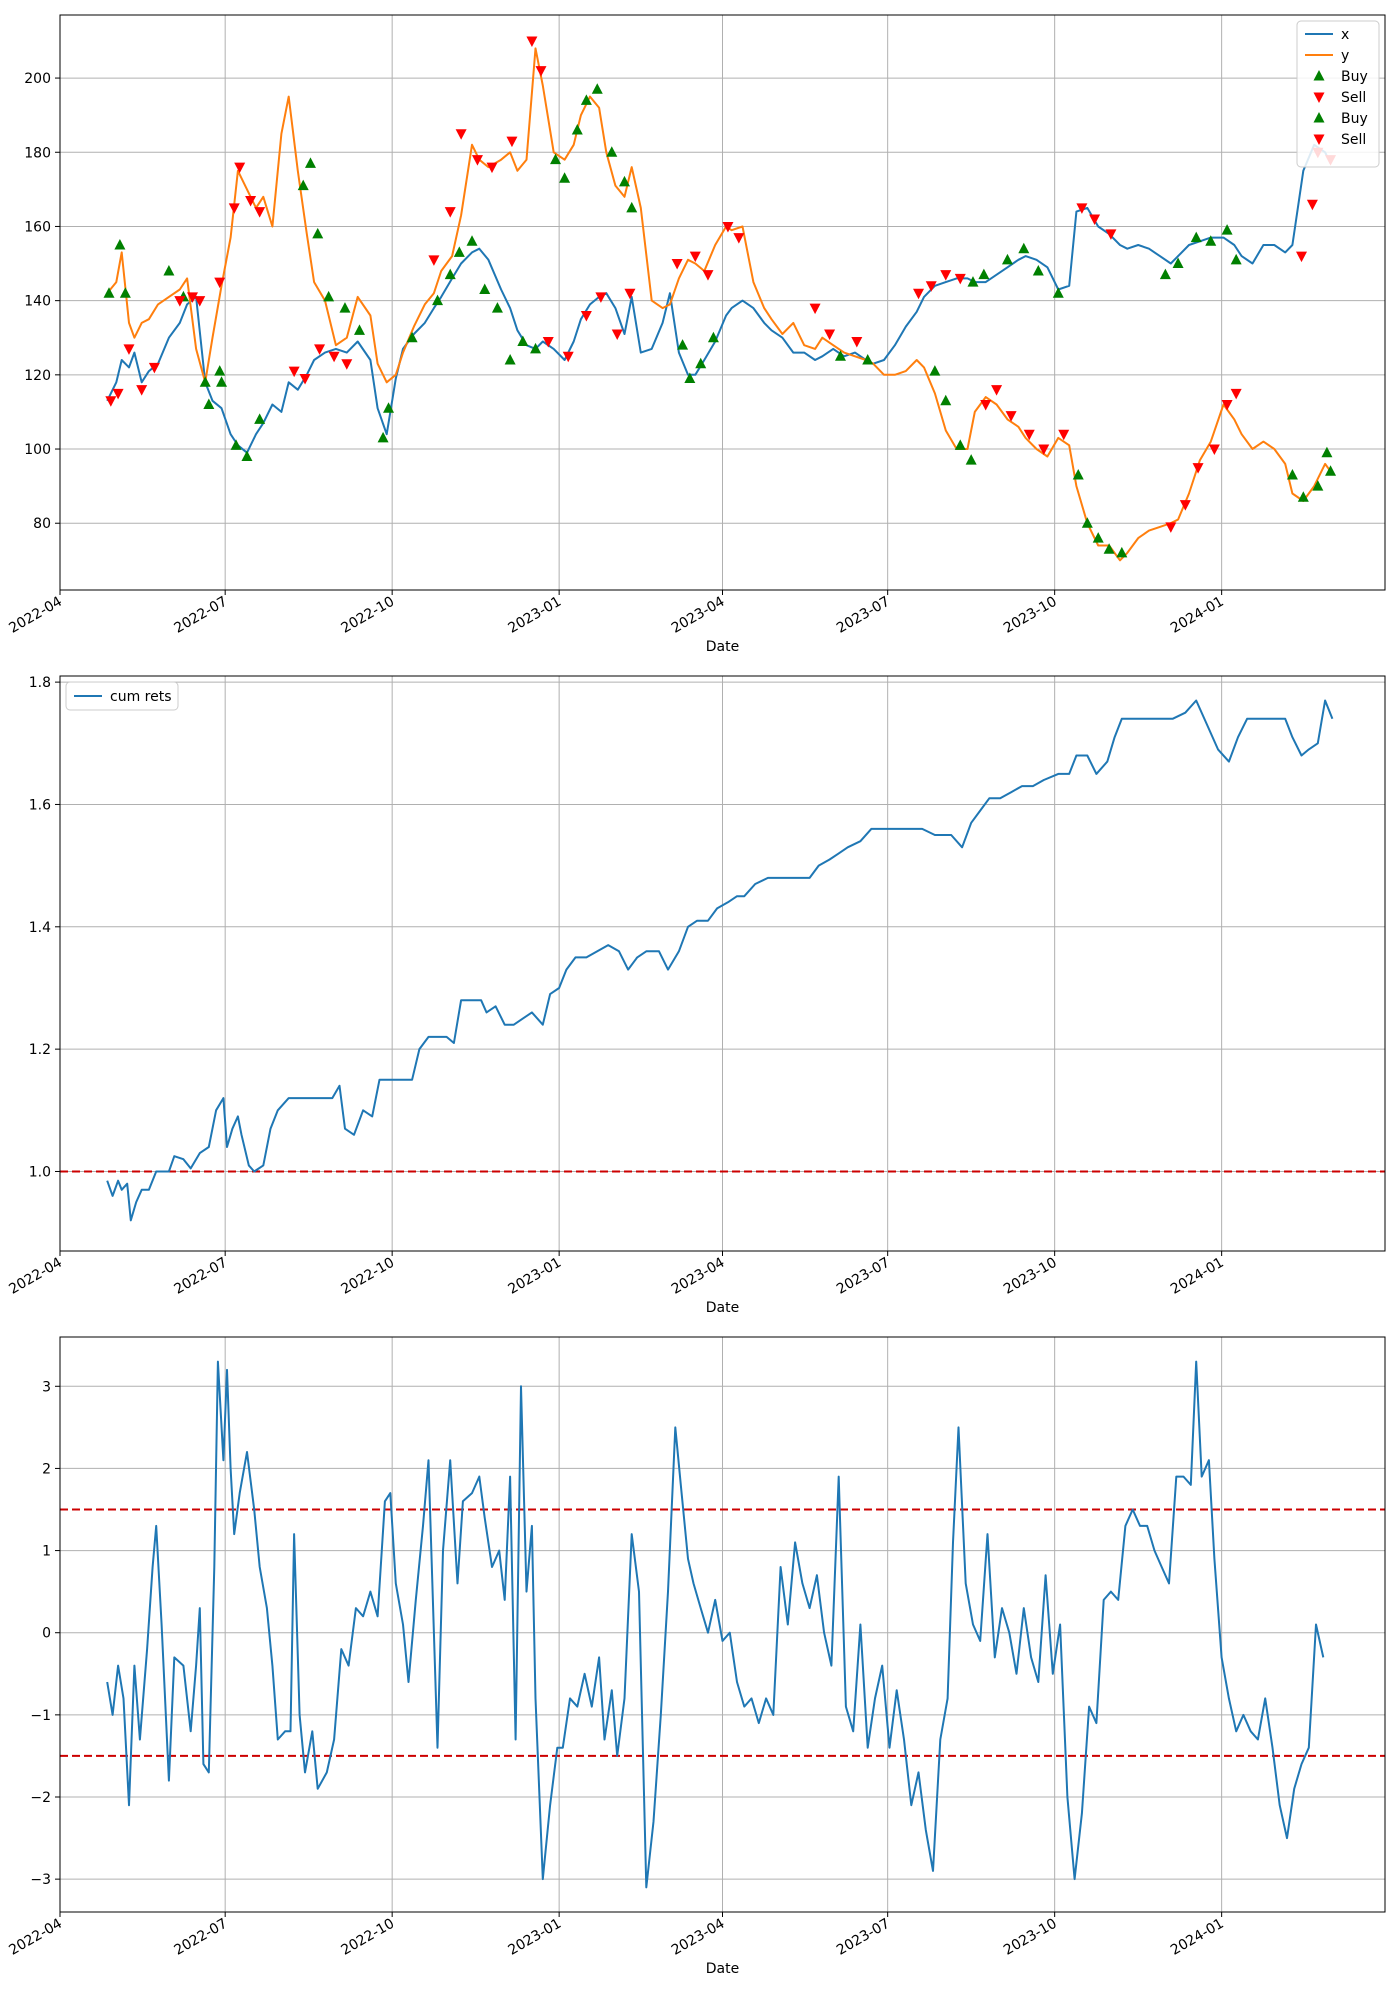 The width and height of the screenshot is (1400, 2000). Describe the element at coordinates (1345, 56) in the screenshot. I see `legend-entry: y` at that location.